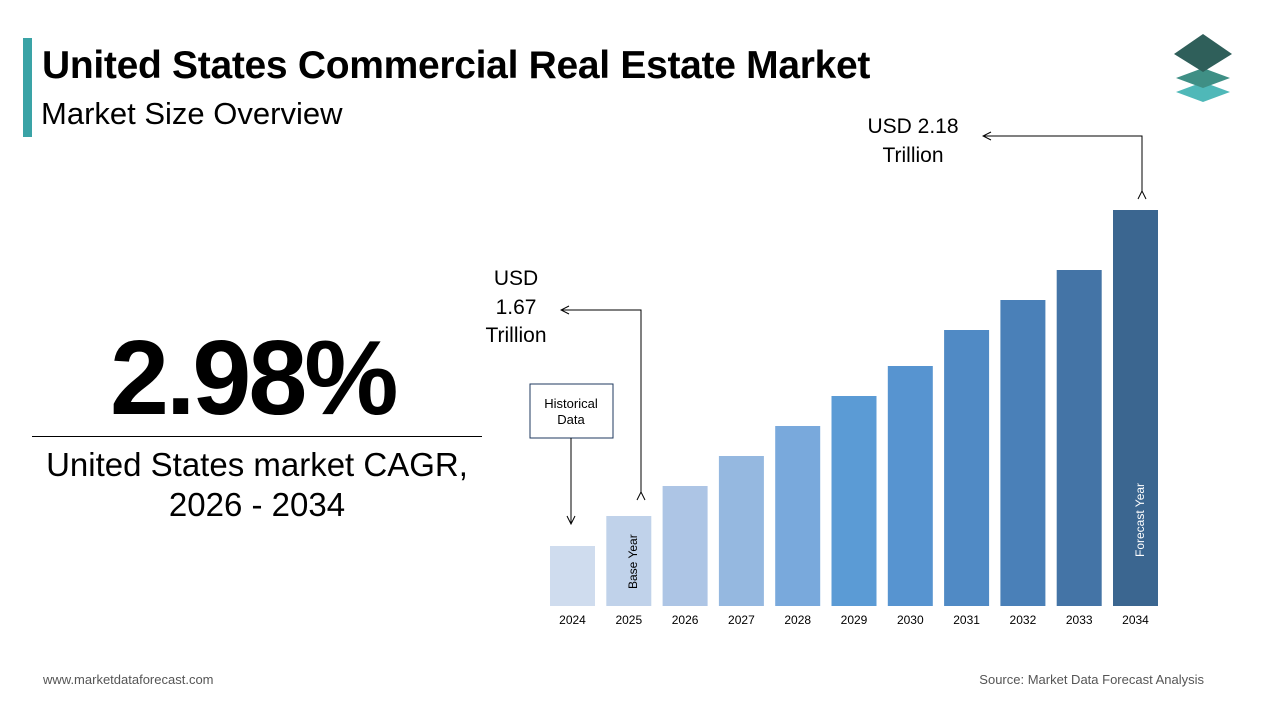  Describe the element at coordinates (910, 486) in the screenshot. I see `bar-2030` at that location.